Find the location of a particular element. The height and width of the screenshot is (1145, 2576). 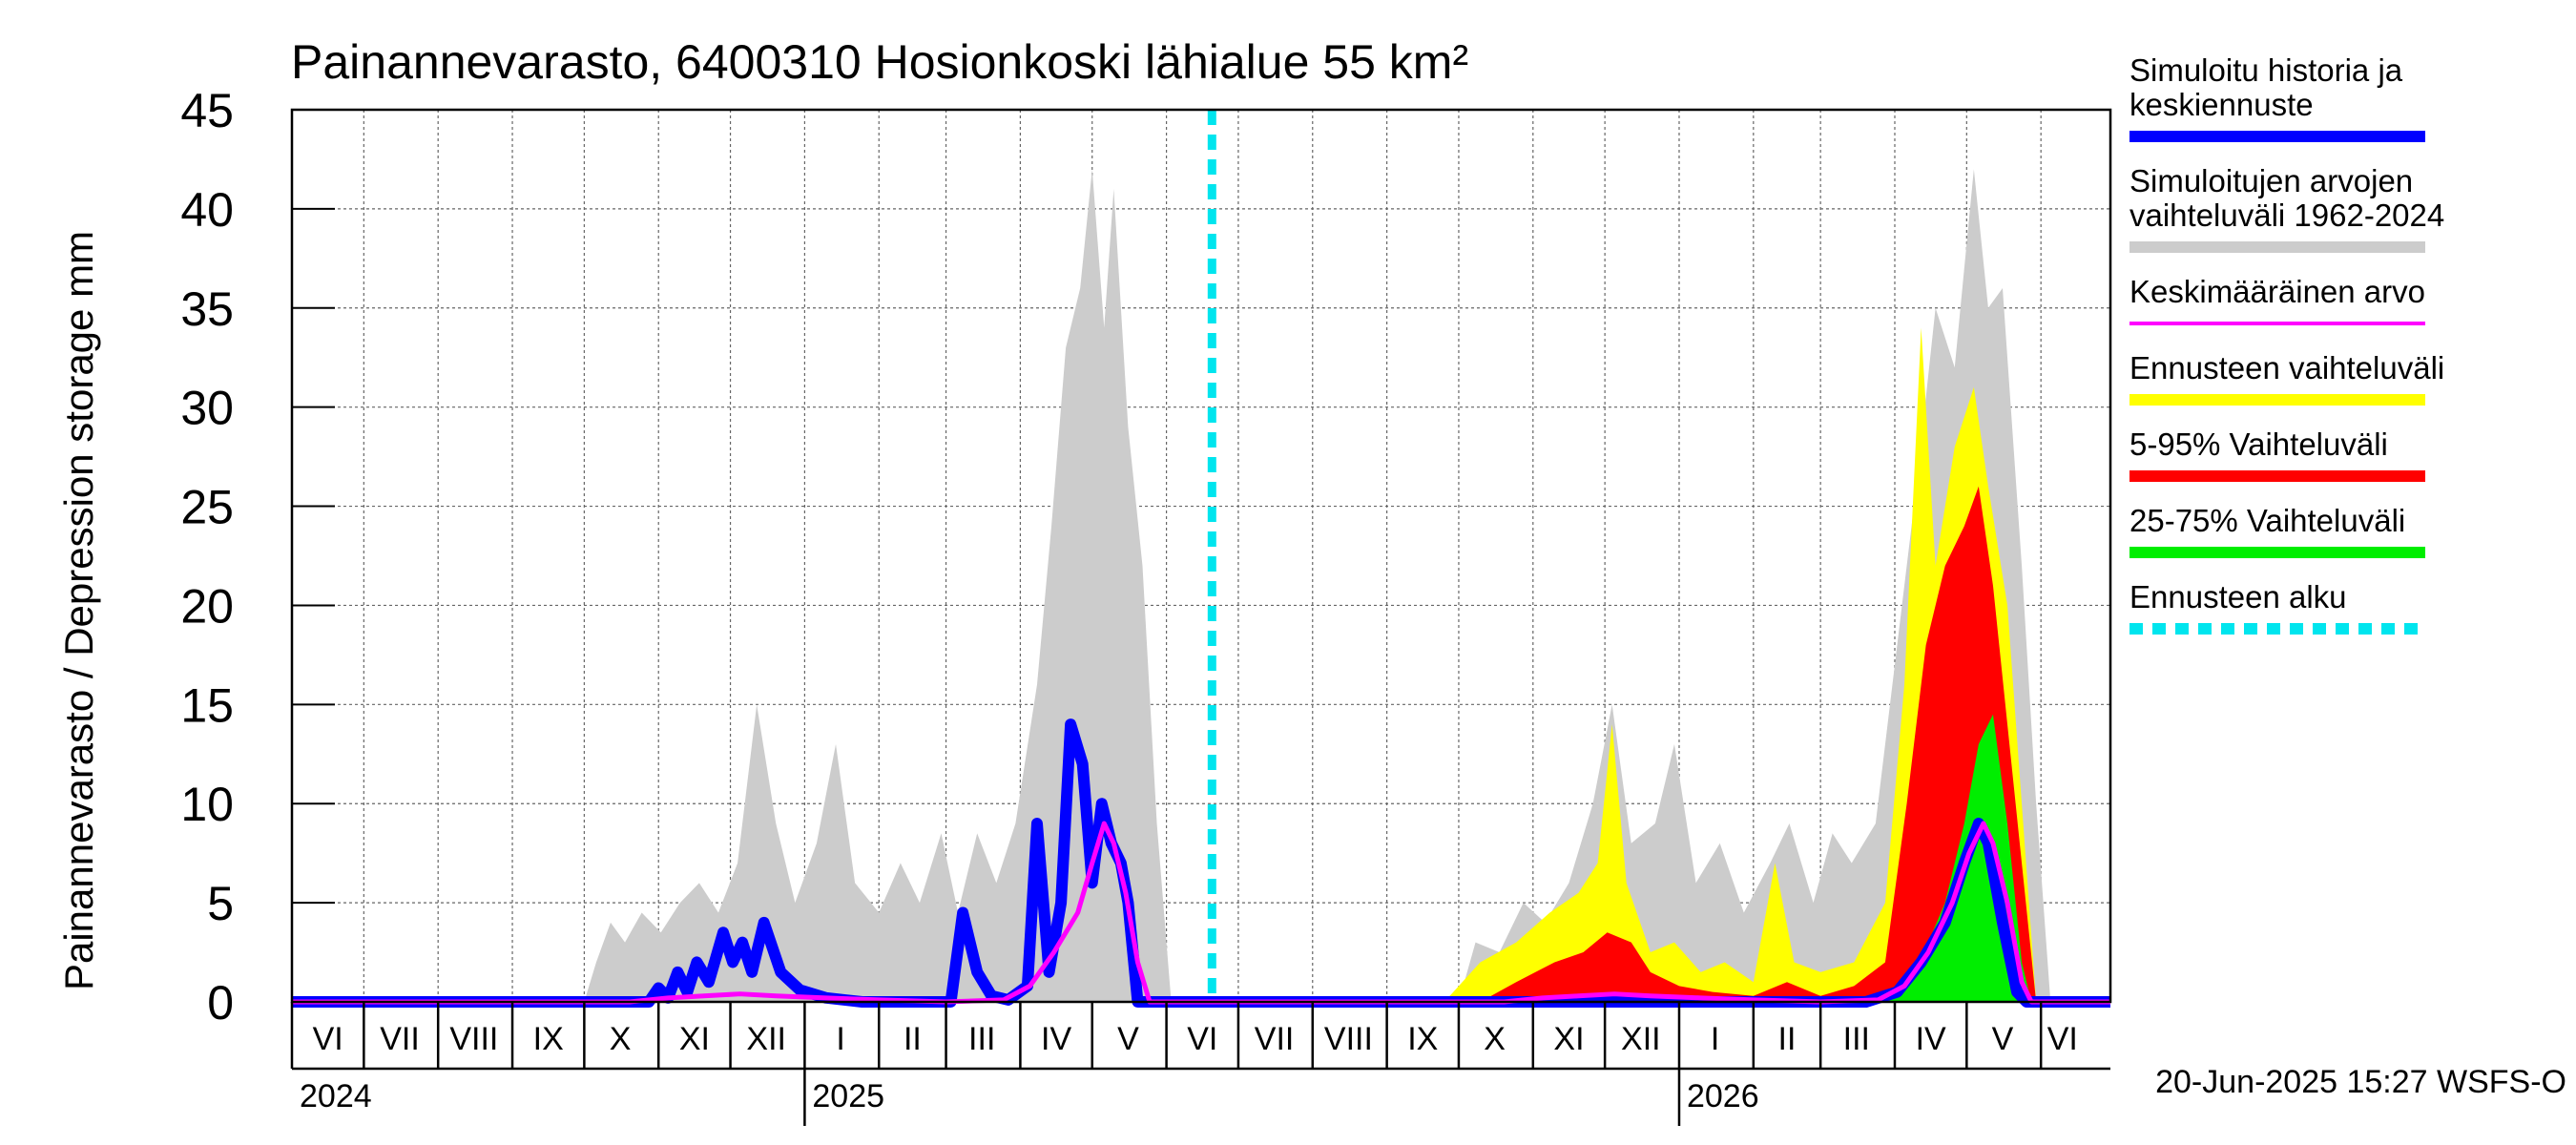

legend-label: Ennusteen vaihteluväli is located at coordinates (2286, 367).